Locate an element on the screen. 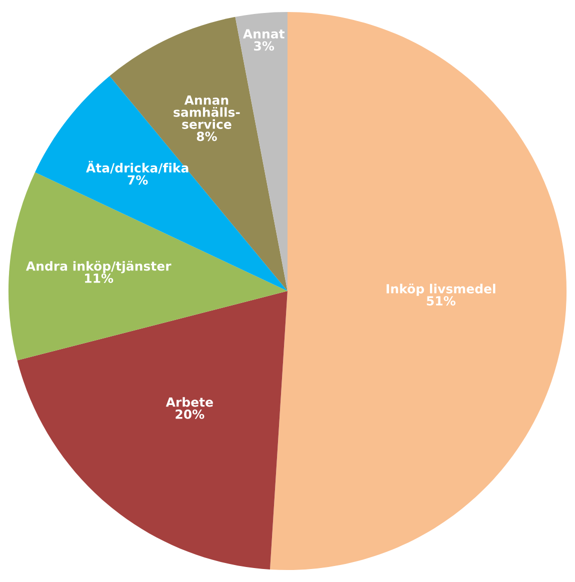  data-label: 20% is located at coordinates (190, 414).